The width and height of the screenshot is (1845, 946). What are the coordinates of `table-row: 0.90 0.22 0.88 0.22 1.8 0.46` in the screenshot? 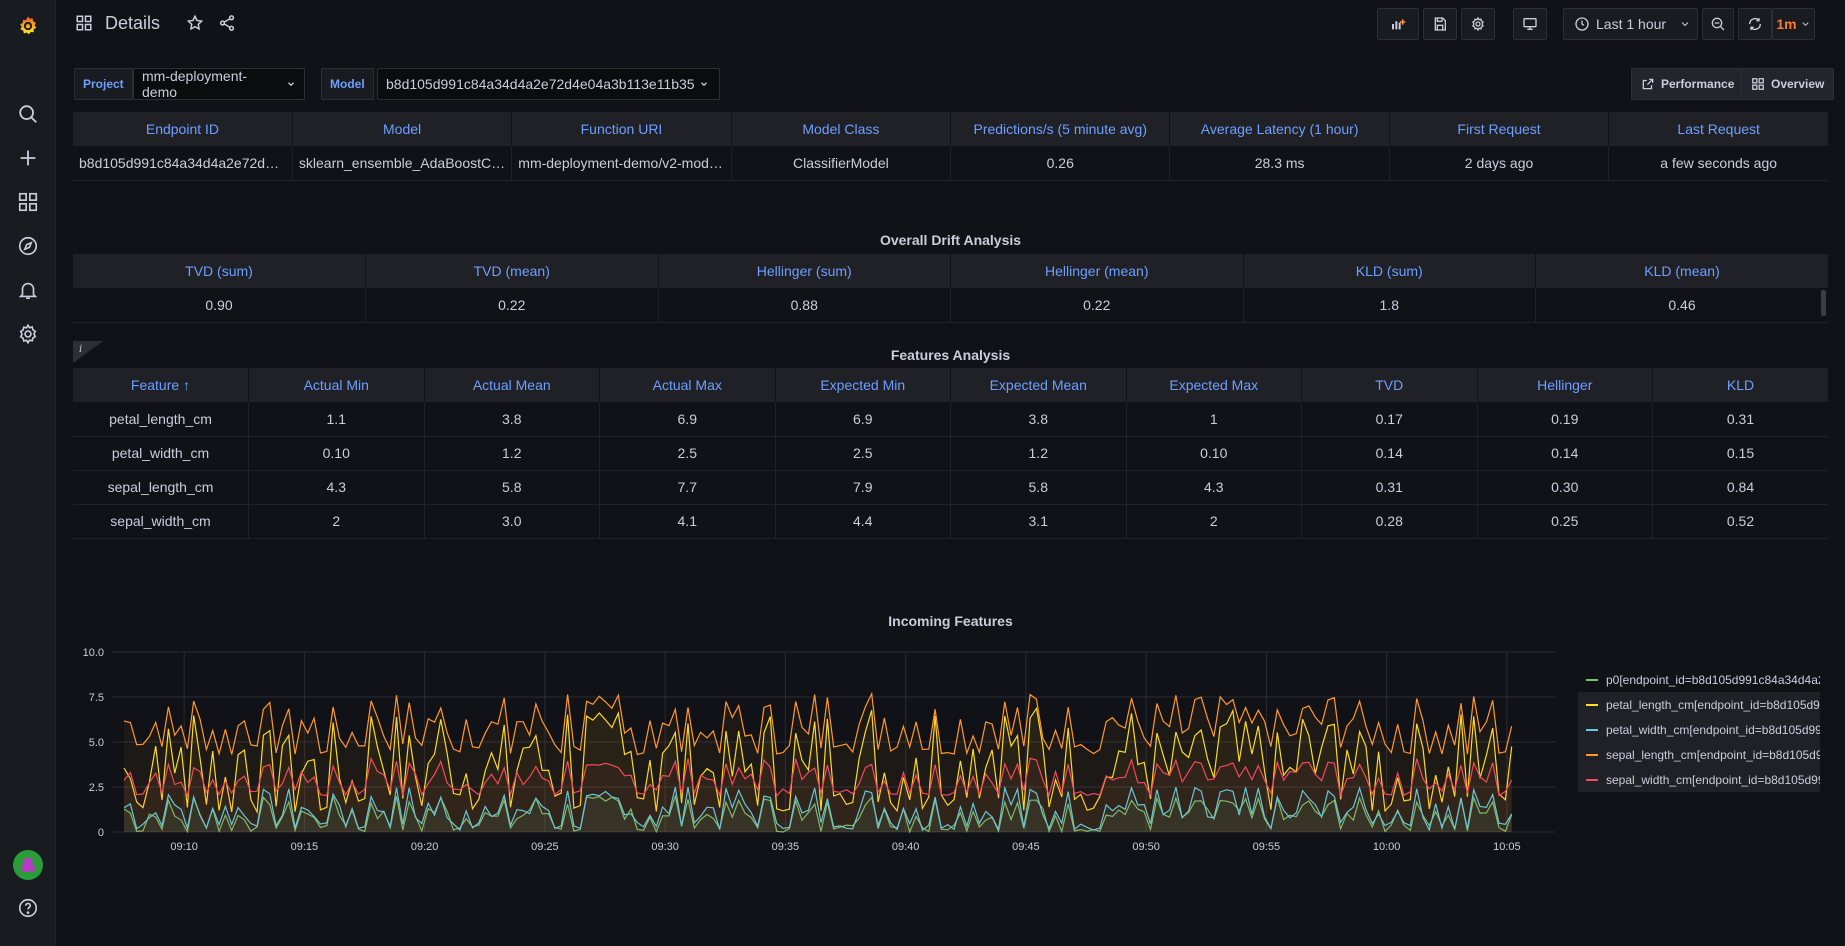 It's located at (950, 305).